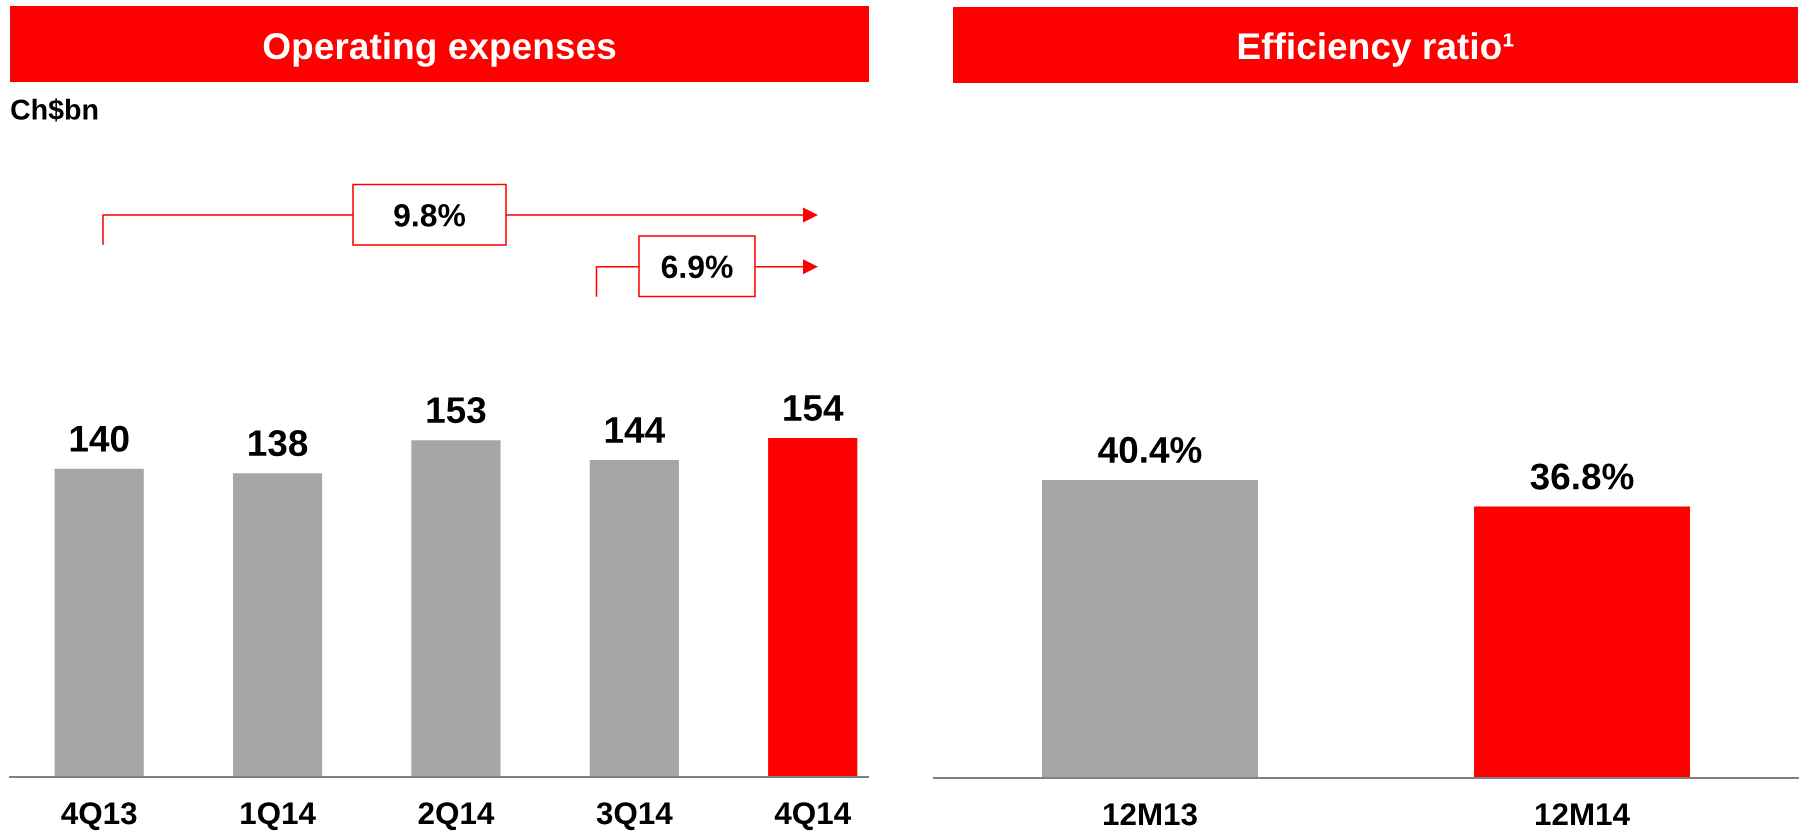 This screenshot has width=1802, height=831. Describe the element at coordinates (456, 816) in the screenshot. I see `x-tick-label: 2Q14` at that location.